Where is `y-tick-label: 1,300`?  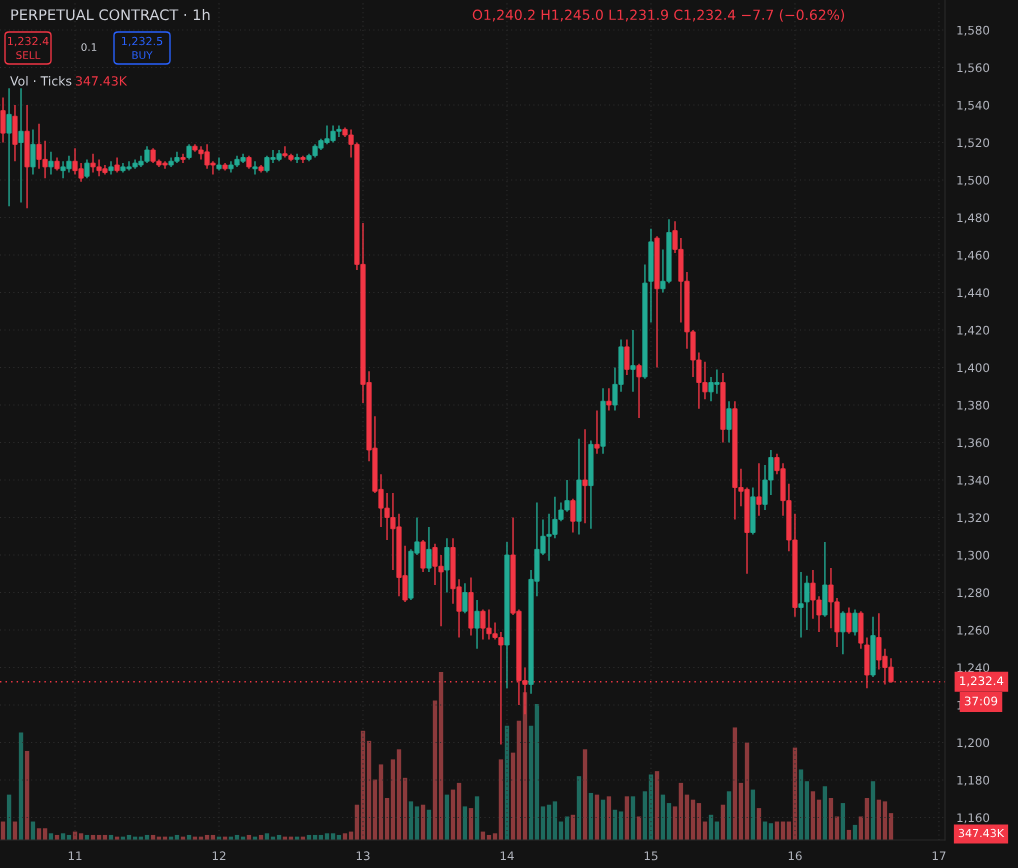 y-tick-label: 1,300 is located at coordinates (973, 555).